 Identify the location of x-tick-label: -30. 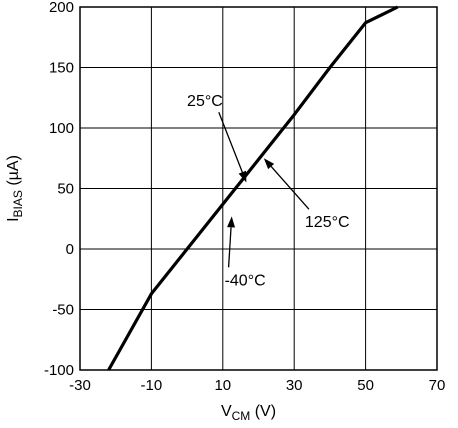
(80, 385).